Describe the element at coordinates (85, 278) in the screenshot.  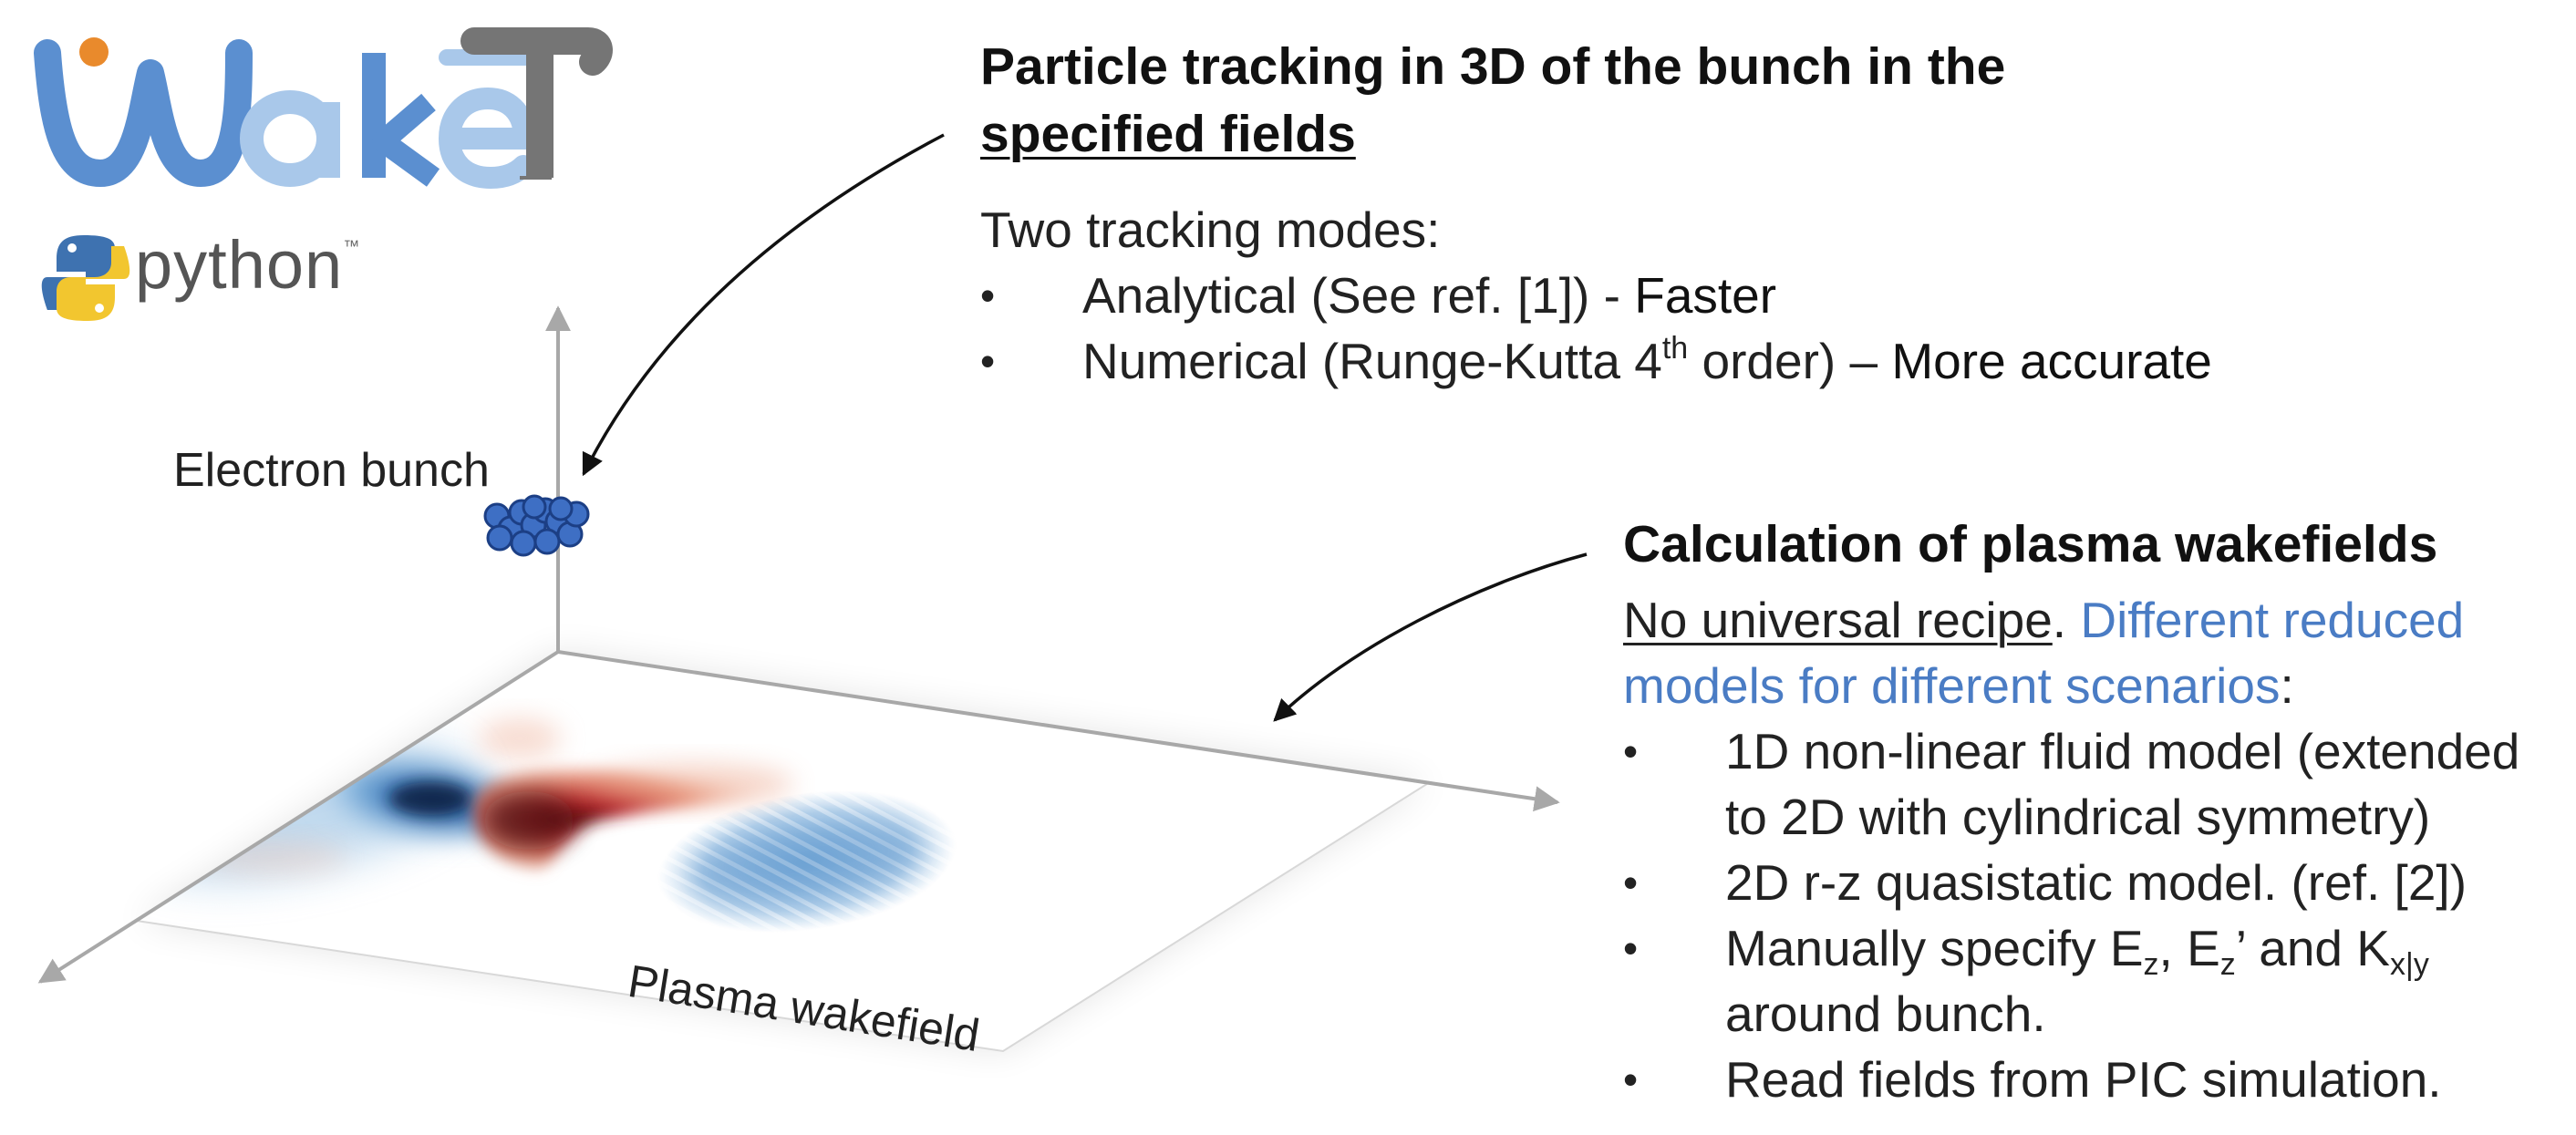
I see `python-logo-icon` at that location.